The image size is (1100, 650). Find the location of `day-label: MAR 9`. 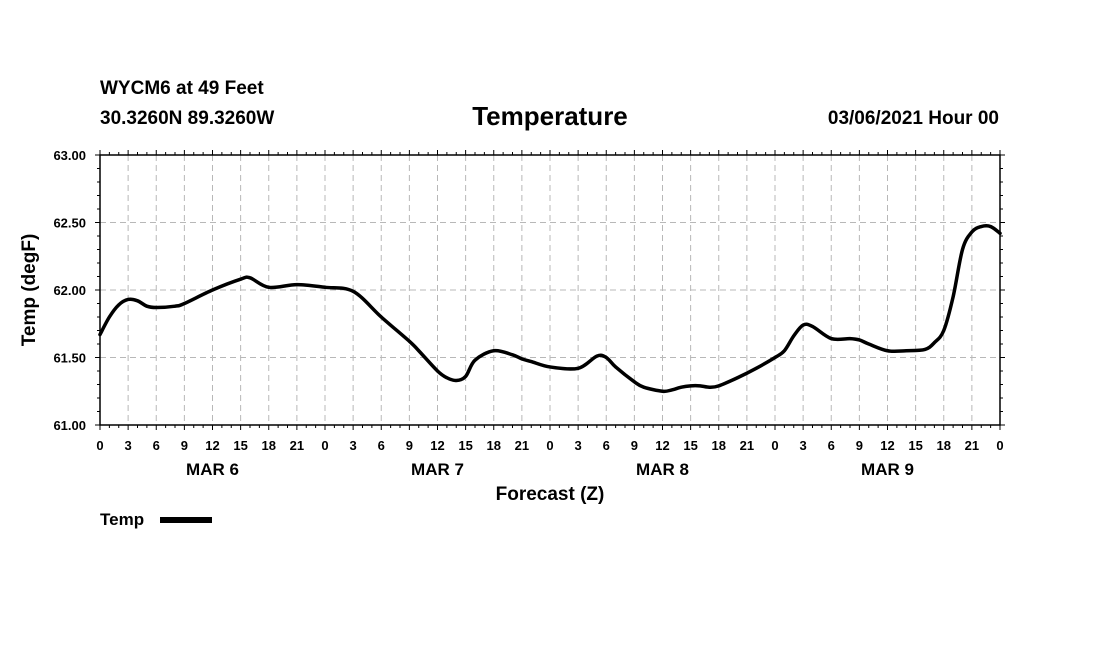

day-label: MAR 9 is located at coordinates (887, 469).